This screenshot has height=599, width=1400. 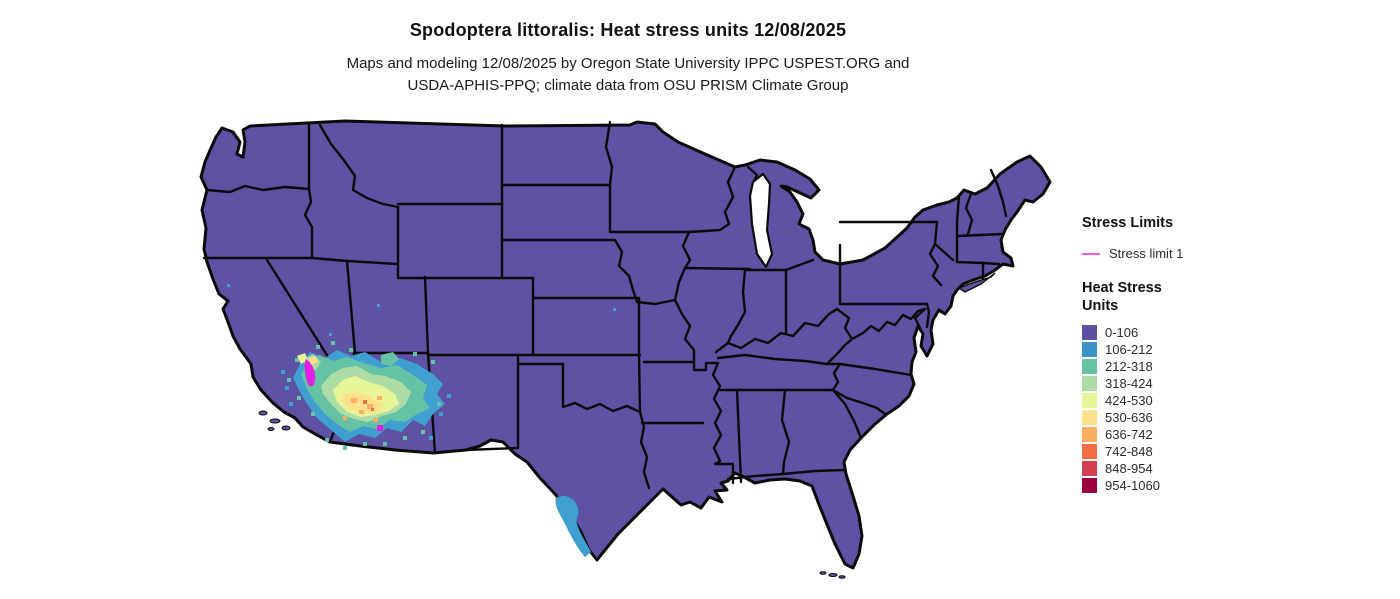 I want to click on border-nv-ut, so click(x=351, y=307).